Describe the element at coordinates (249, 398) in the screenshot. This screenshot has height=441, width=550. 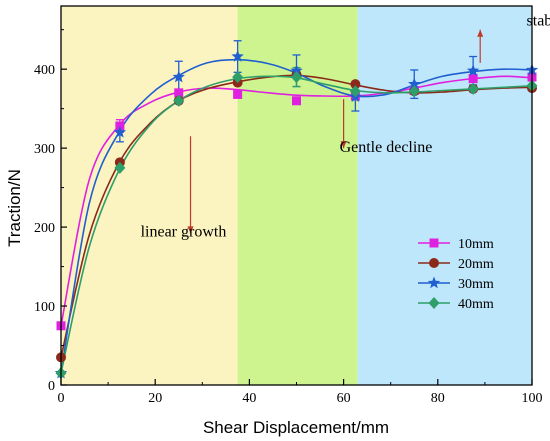
I see `x-tick-label-2: 40` at that location.